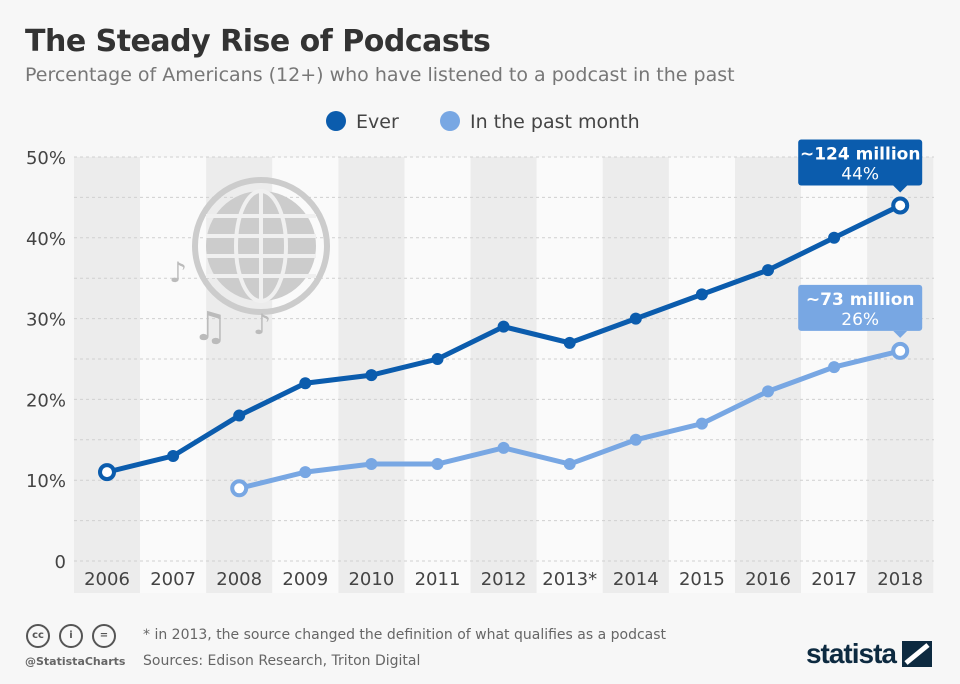 The image size is (960, 684). I want to click on sources: Sources: Edison Research, Triton Digital, so click(282, 661).